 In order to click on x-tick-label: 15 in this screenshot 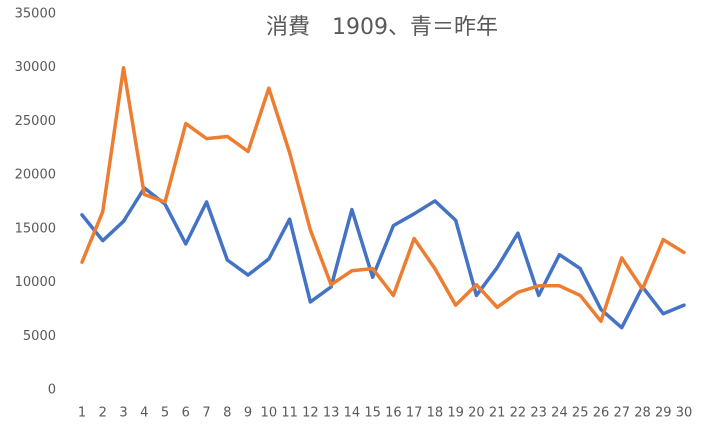, I will do `click(372, 413)`.